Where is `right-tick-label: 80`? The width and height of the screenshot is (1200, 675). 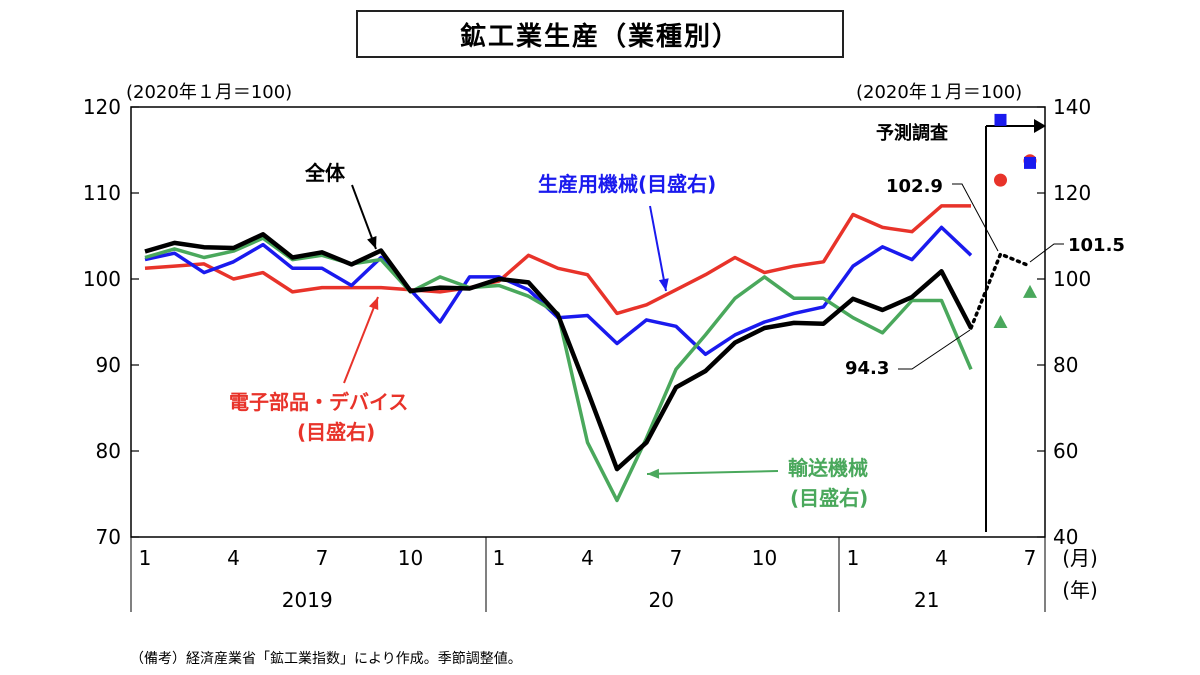
right-tick-label: 80 is located at coordinates (1065, 365).